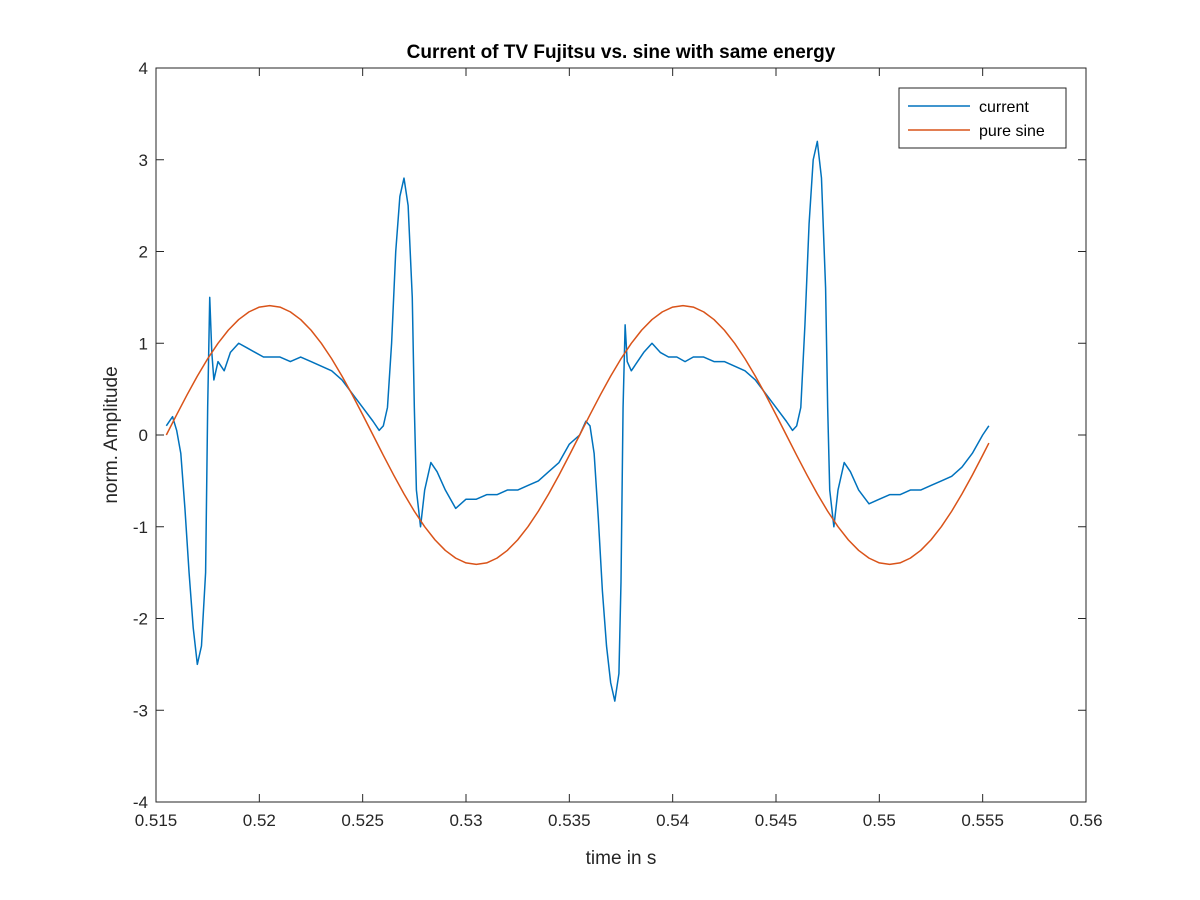  I want to click on y-tick-label: 3, so click(143, 160).